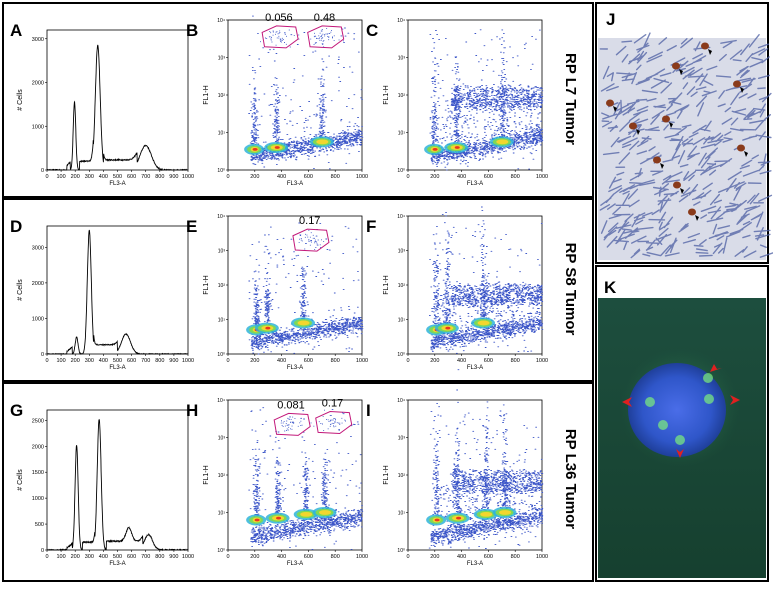 The image size is (773, 592). Describe the element at coordinates (570, 99) in the screenshot. I see `row-label: RP L7 Tumor` at that location.